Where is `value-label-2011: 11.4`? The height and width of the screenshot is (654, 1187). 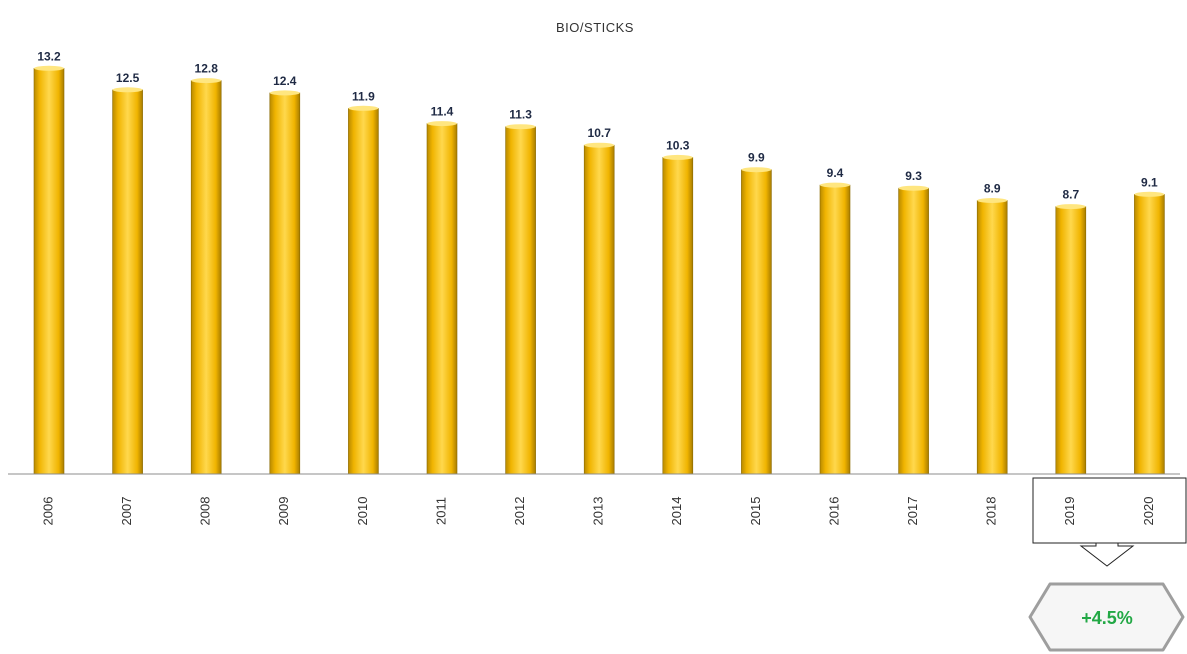
value-label-2011: 11.4 is located at coordinates (442, 112).